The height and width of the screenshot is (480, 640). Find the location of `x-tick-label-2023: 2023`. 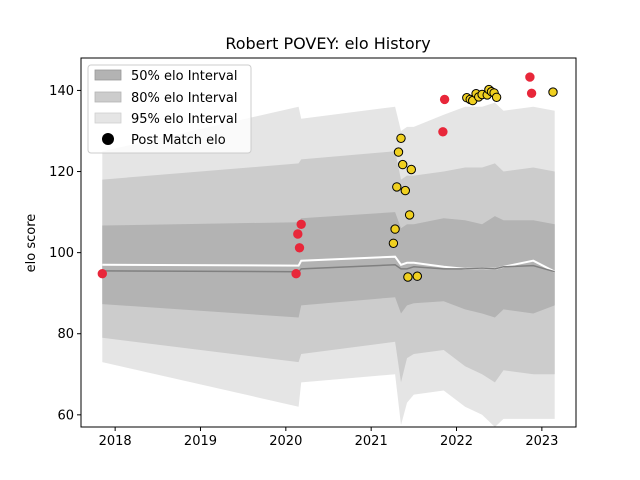

x-tick-label-2023: 2023 is located at coordinates (541, 441).